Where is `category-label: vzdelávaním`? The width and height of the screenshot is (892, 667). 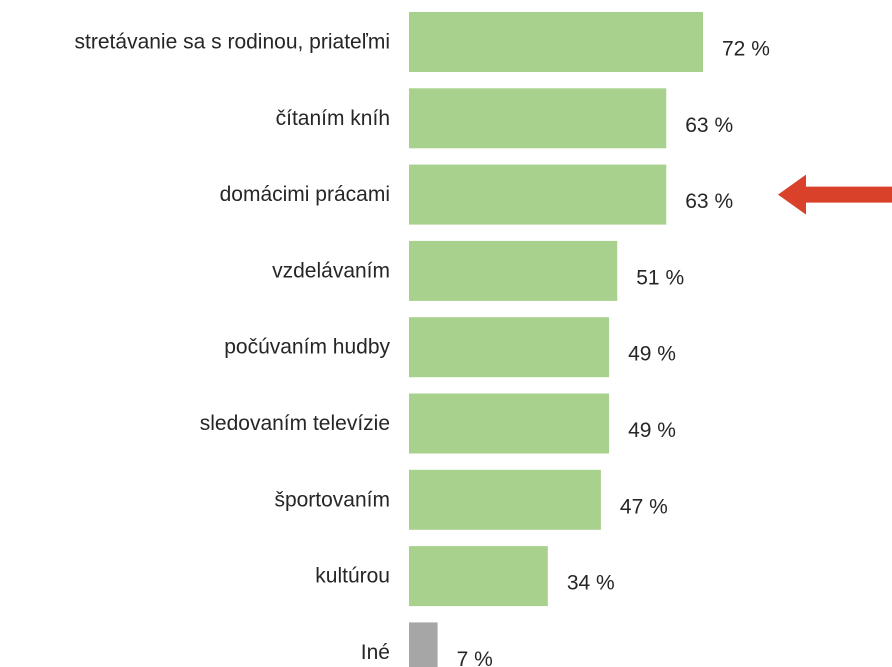
category-label: vzdelávaním is located at coordinates (331, 270).